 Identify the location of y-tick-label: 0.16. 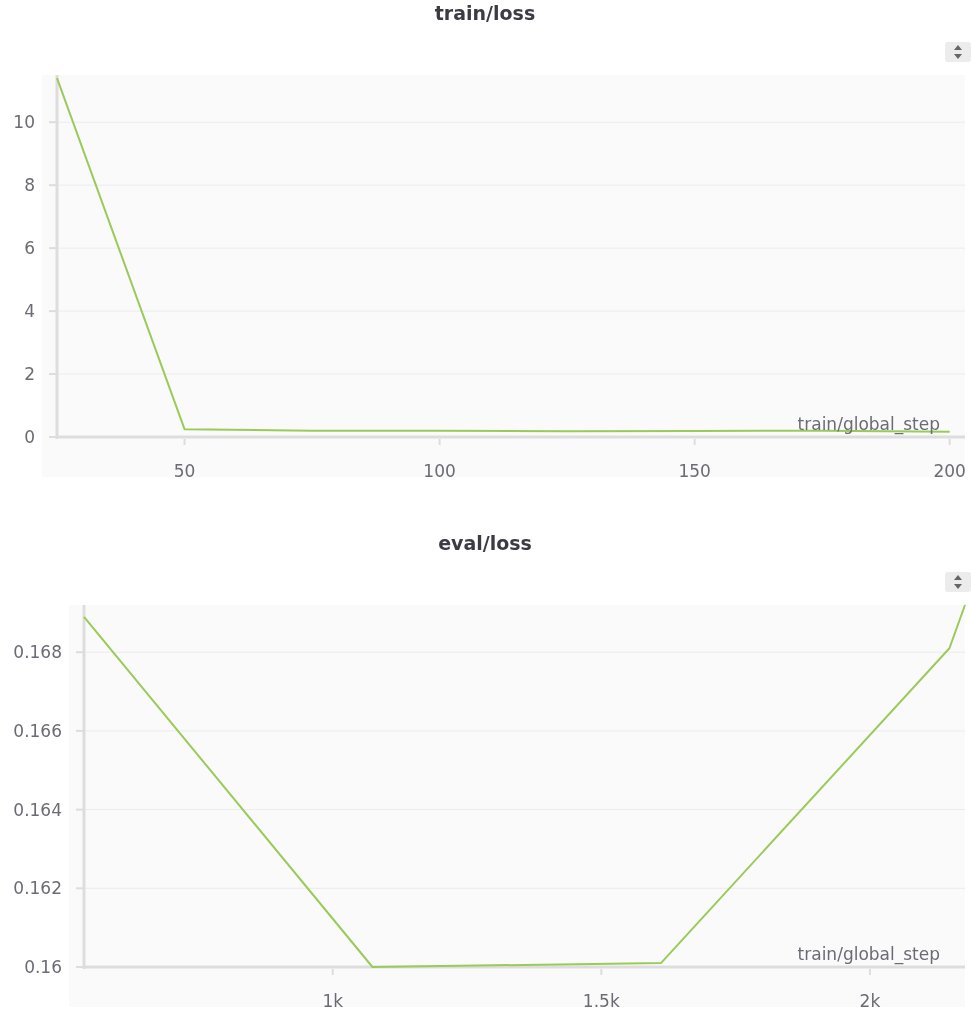
(43, 967).